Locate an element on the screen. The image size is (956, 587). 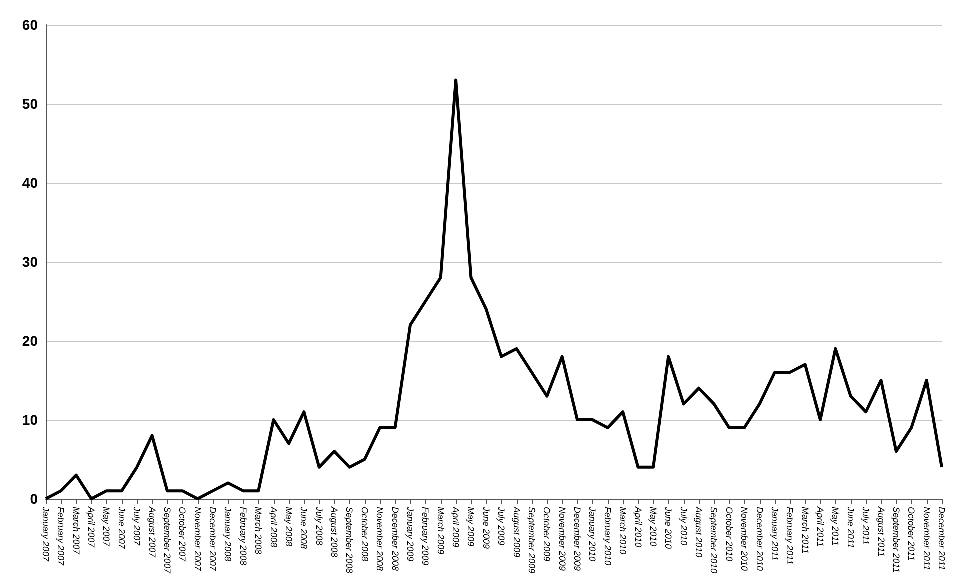
x-tick-label: February 2007 is located at coordinates (61, 537).